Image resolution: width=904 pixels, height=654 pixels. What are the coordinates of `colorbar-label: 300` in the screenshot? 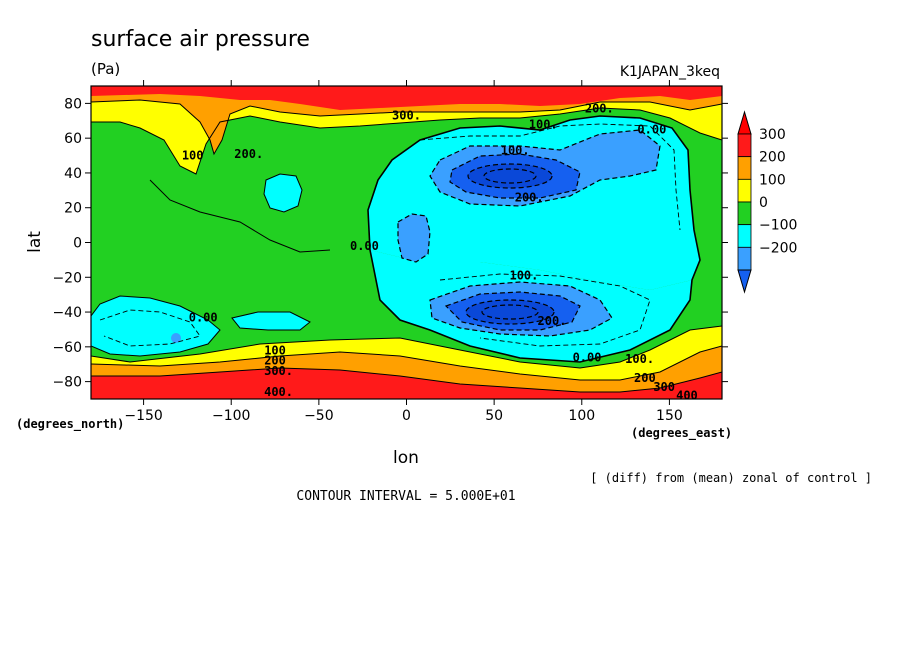 It's located at (772, 135).